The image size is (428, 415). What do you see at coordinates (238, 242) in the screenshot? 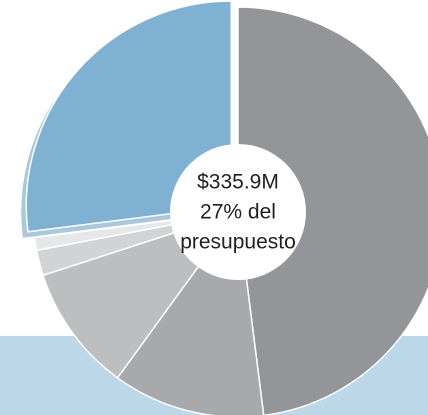
I see `center-label: presupuesto` at bounding box center [238, 242].